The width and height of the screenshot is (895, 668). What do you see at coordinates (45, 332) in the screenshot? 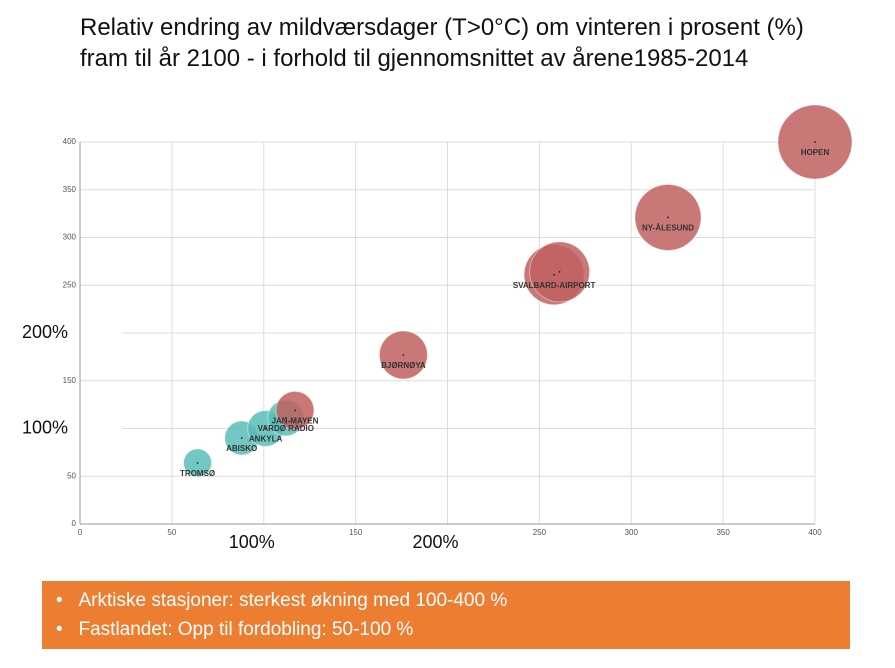
I see `y-tick-label: 200%` at bounding box center [45, 332].